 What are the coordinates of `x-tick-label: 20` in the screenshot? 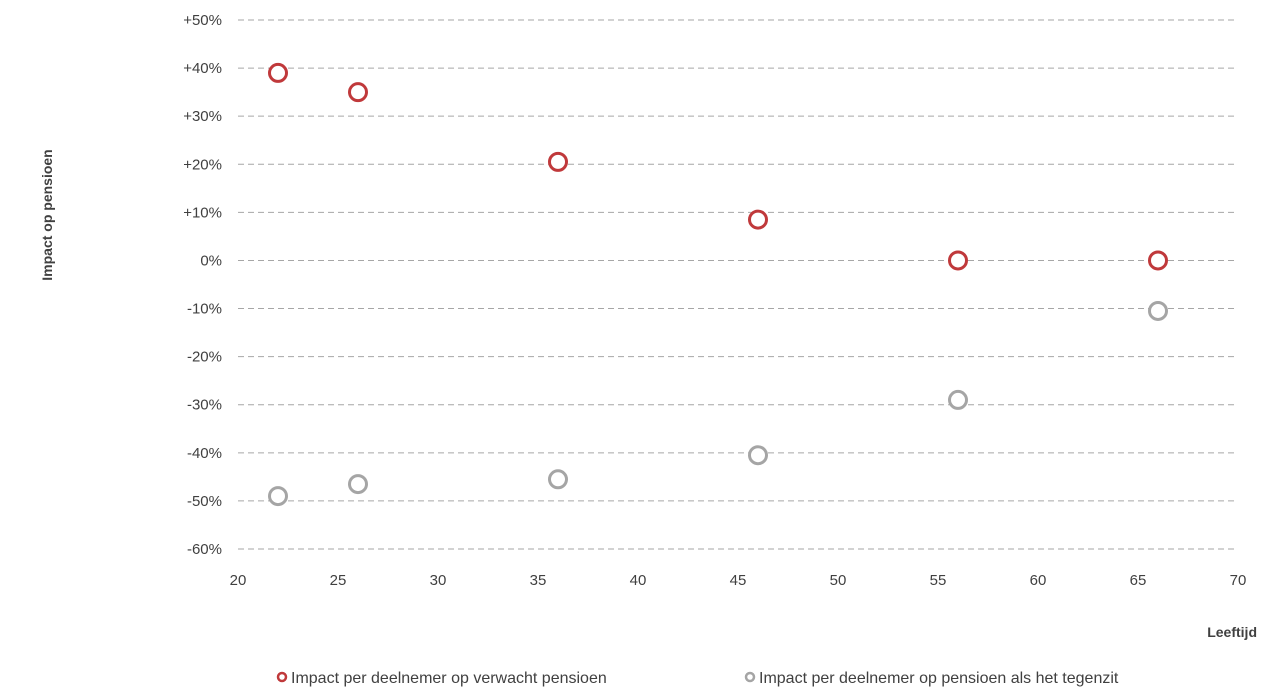 It's located at (238, 580).